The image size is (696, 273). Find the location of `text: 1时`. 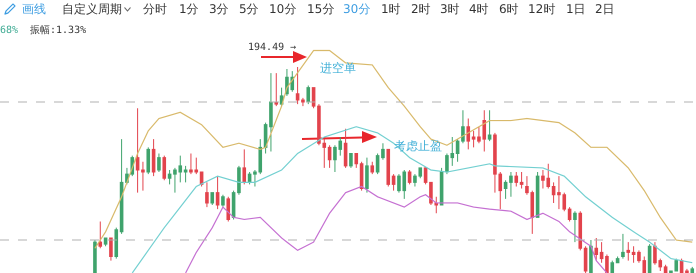

text: 1时 is located at coordinates (391, 9).